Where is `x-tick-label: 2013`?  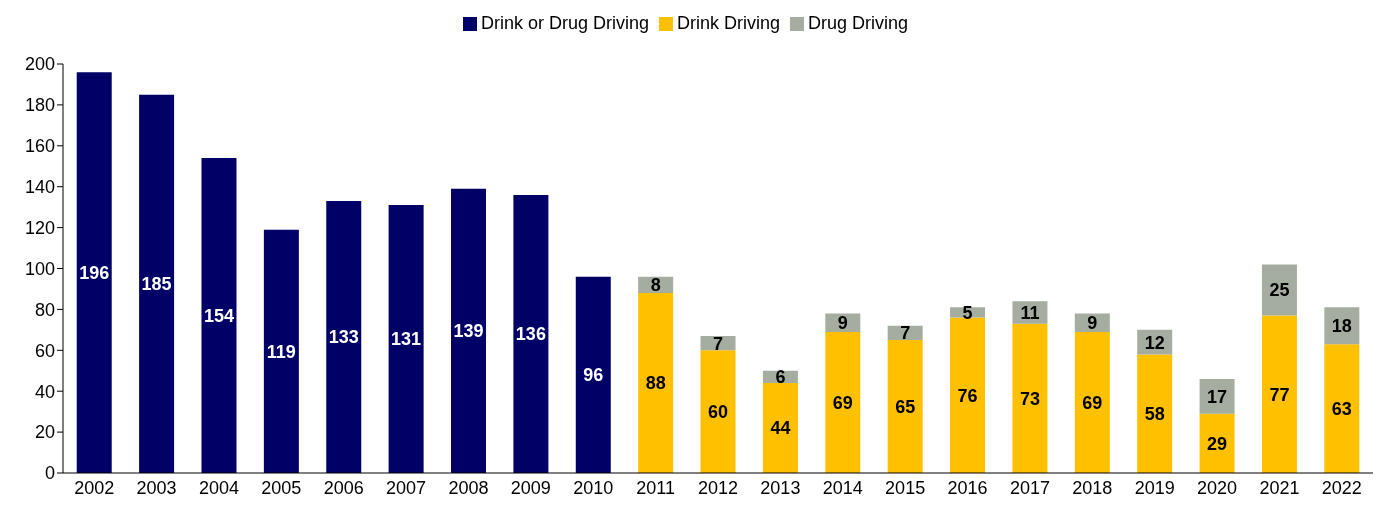
x-tick-label: 2013 is located at coordinates (780, 487).